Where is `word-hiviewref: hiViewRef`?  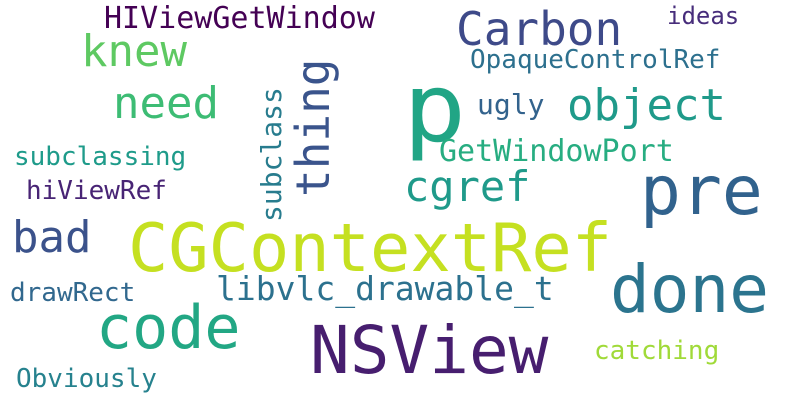
word-hiviewref: hiViewRef is located at coordinates (96, 191).